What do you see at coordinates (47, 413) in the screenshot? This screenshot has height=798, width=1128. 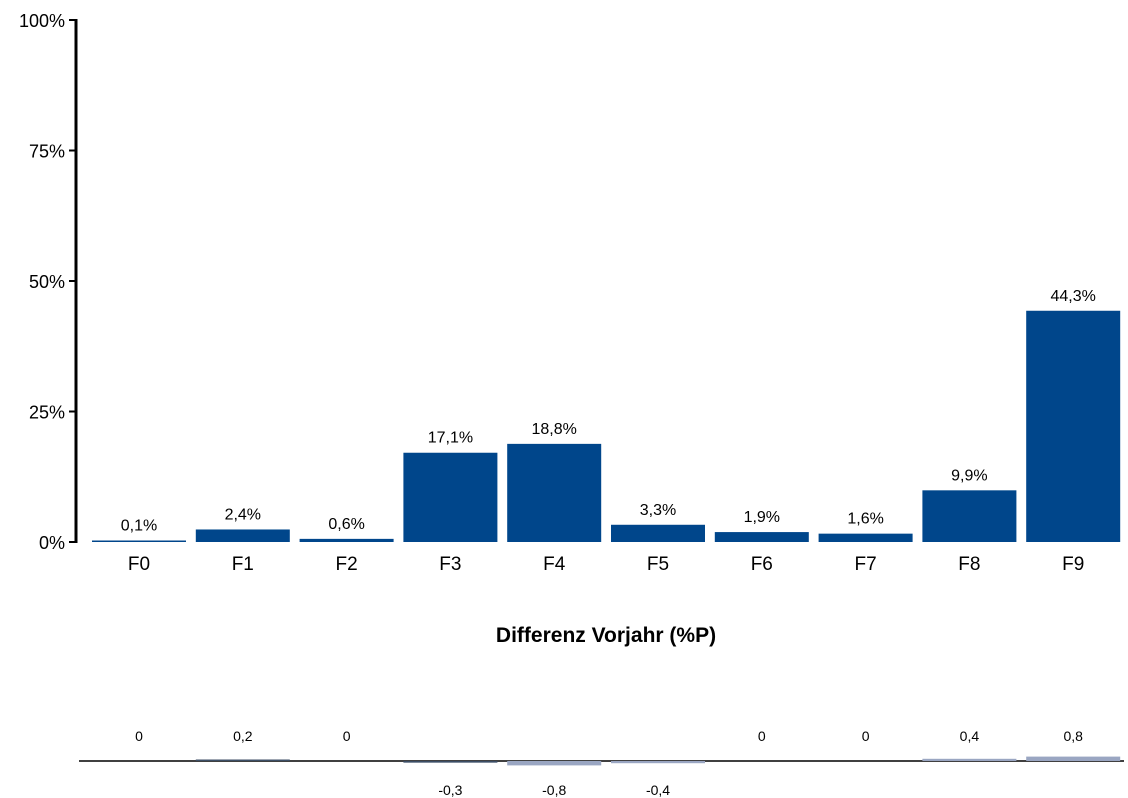 I see `y-tick-label: 25%` at bounding box center [47, 413].